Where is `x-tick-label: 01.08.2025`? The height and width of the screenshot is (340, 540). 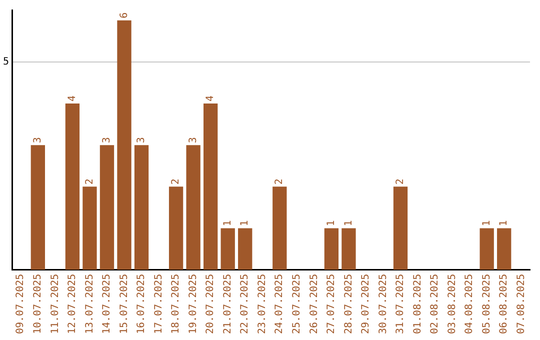
x-tick-label: 01.08.2025 is located at coordinates (418, 304).